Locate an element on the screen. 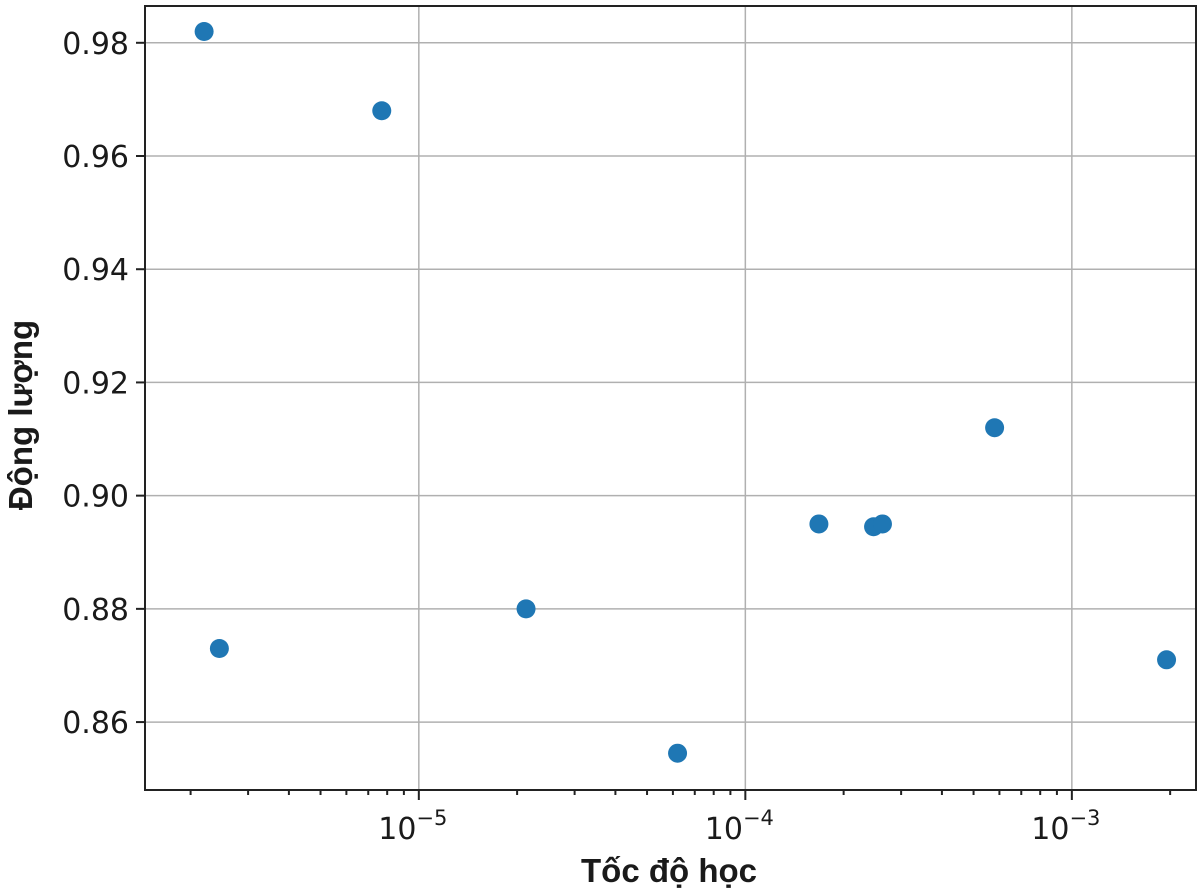  y-tick-label: 0.96 is located at coordinates (95, 157).